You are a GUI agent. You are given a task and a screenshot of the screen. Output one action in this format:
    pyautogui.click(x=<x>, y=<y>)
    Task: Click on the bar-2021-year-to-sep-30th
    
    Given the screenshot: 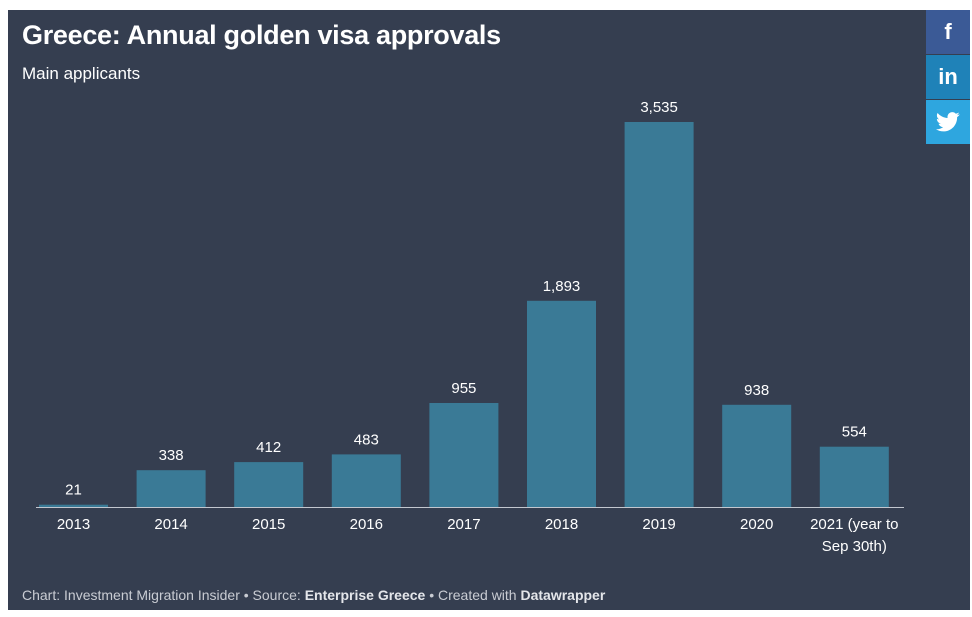 What is the action you would take?
    pyautogui.click(x=854, y=476)
    